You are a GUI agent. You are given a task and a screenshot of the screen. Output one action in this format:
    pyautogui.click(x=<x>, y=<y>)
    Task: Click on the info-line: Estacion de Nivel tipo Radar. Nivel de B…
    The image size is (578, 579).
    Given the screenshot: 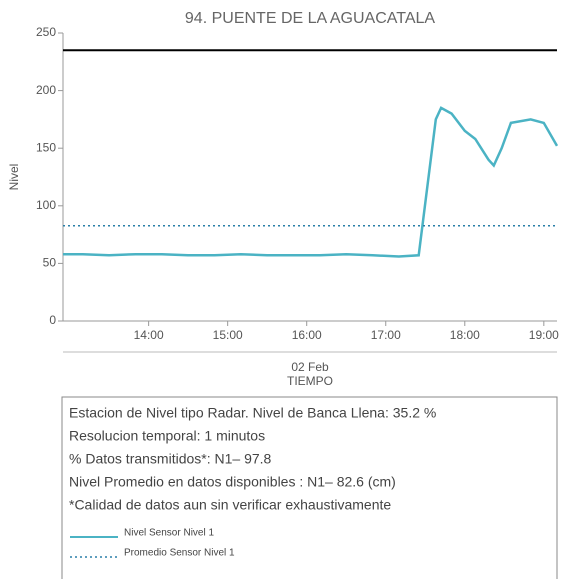 What is the action you would take?
    pyautogui.click(x=252, y=413)
    